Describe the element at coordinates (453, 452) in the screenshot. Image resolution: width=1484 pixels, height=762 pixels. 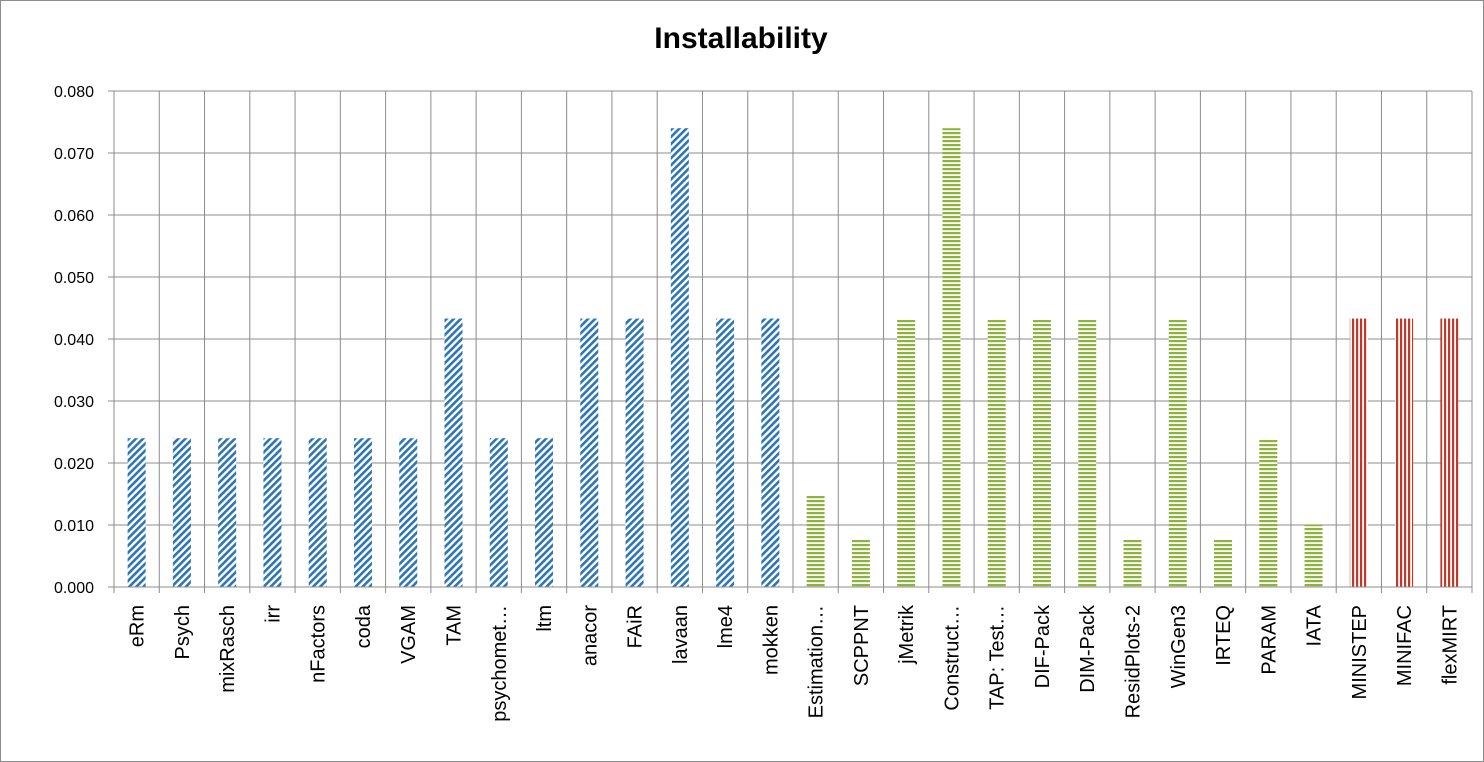
I see `bar-tam` at that location.